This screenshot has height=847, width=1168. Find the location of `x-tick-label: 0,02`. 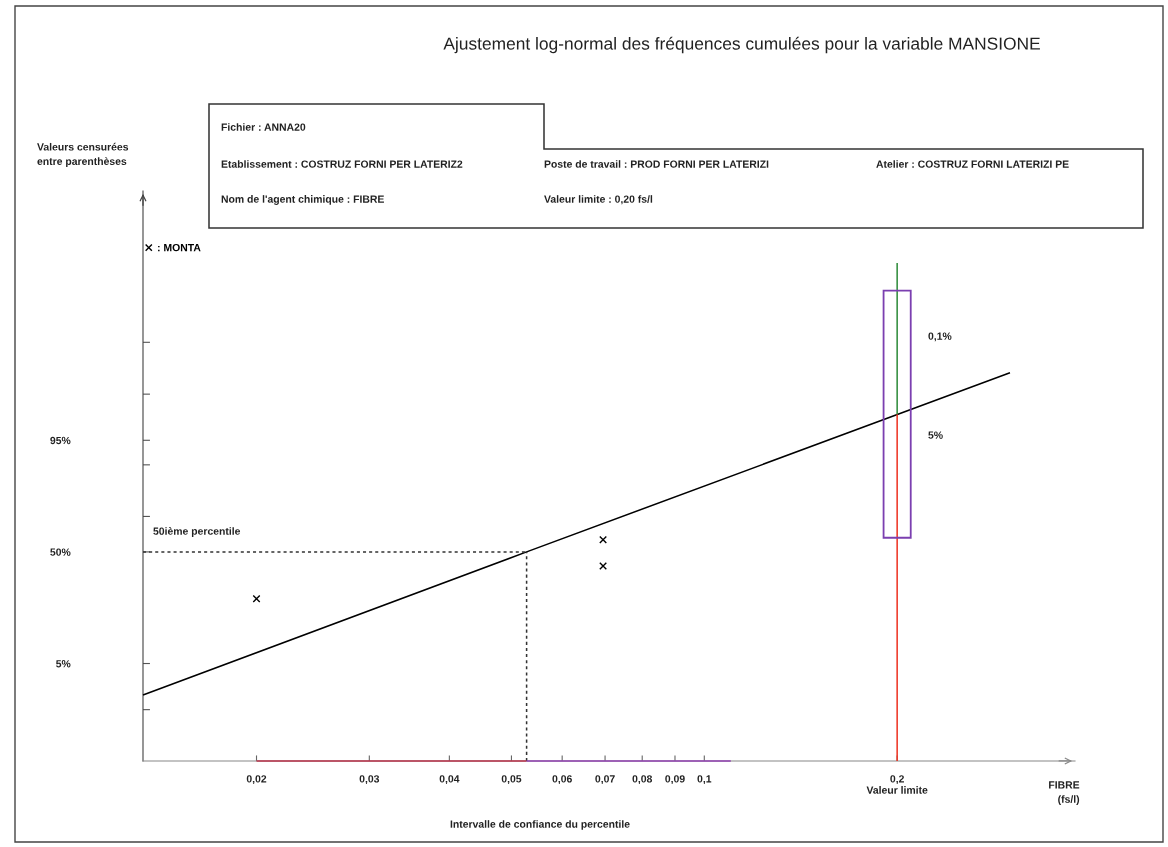

x-tick-label: 0,02 is located at coordinates (256, 780).